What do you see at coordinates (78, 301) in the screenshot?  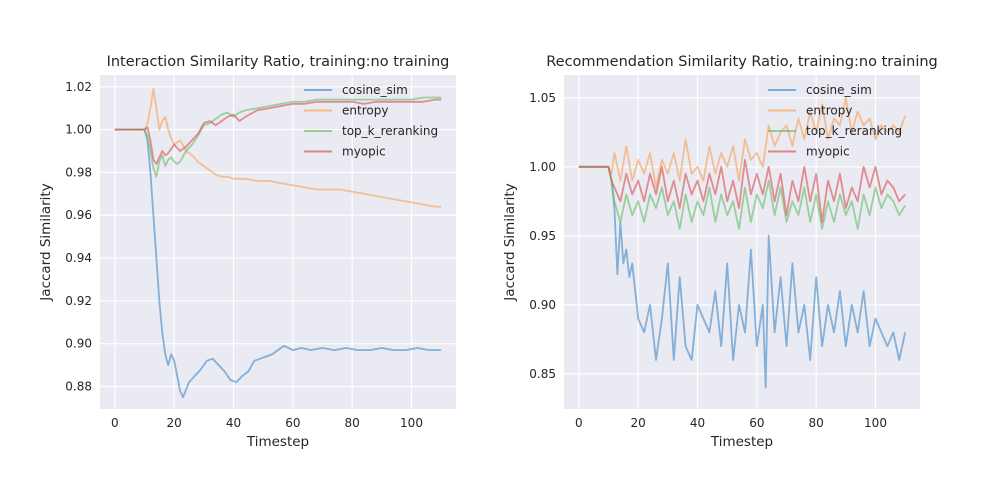 I see `y-tick-label: 0.92` at bounding box center [78, 301].